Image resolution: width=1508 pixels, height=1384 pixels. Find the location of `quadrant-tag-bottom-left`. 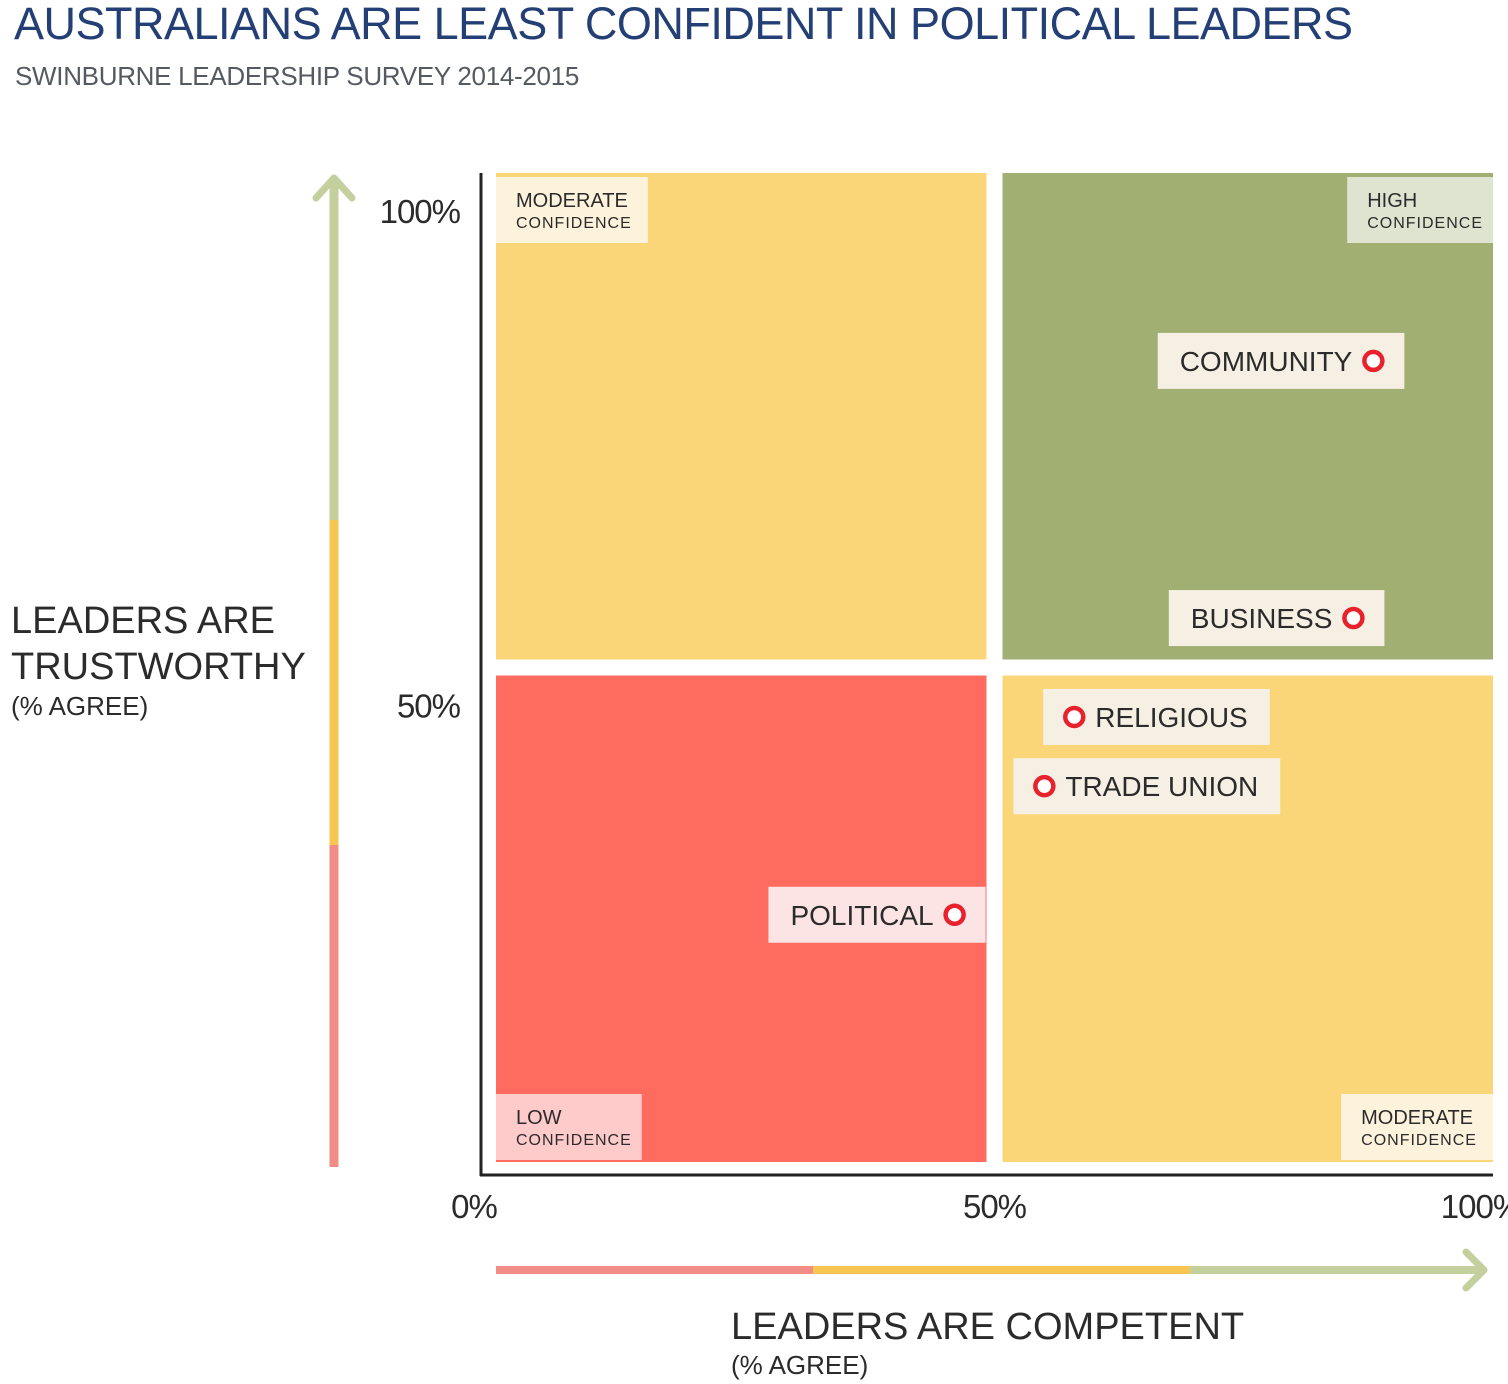

quadrant-tag-bottom-left is located at coordinates (569, 1127).